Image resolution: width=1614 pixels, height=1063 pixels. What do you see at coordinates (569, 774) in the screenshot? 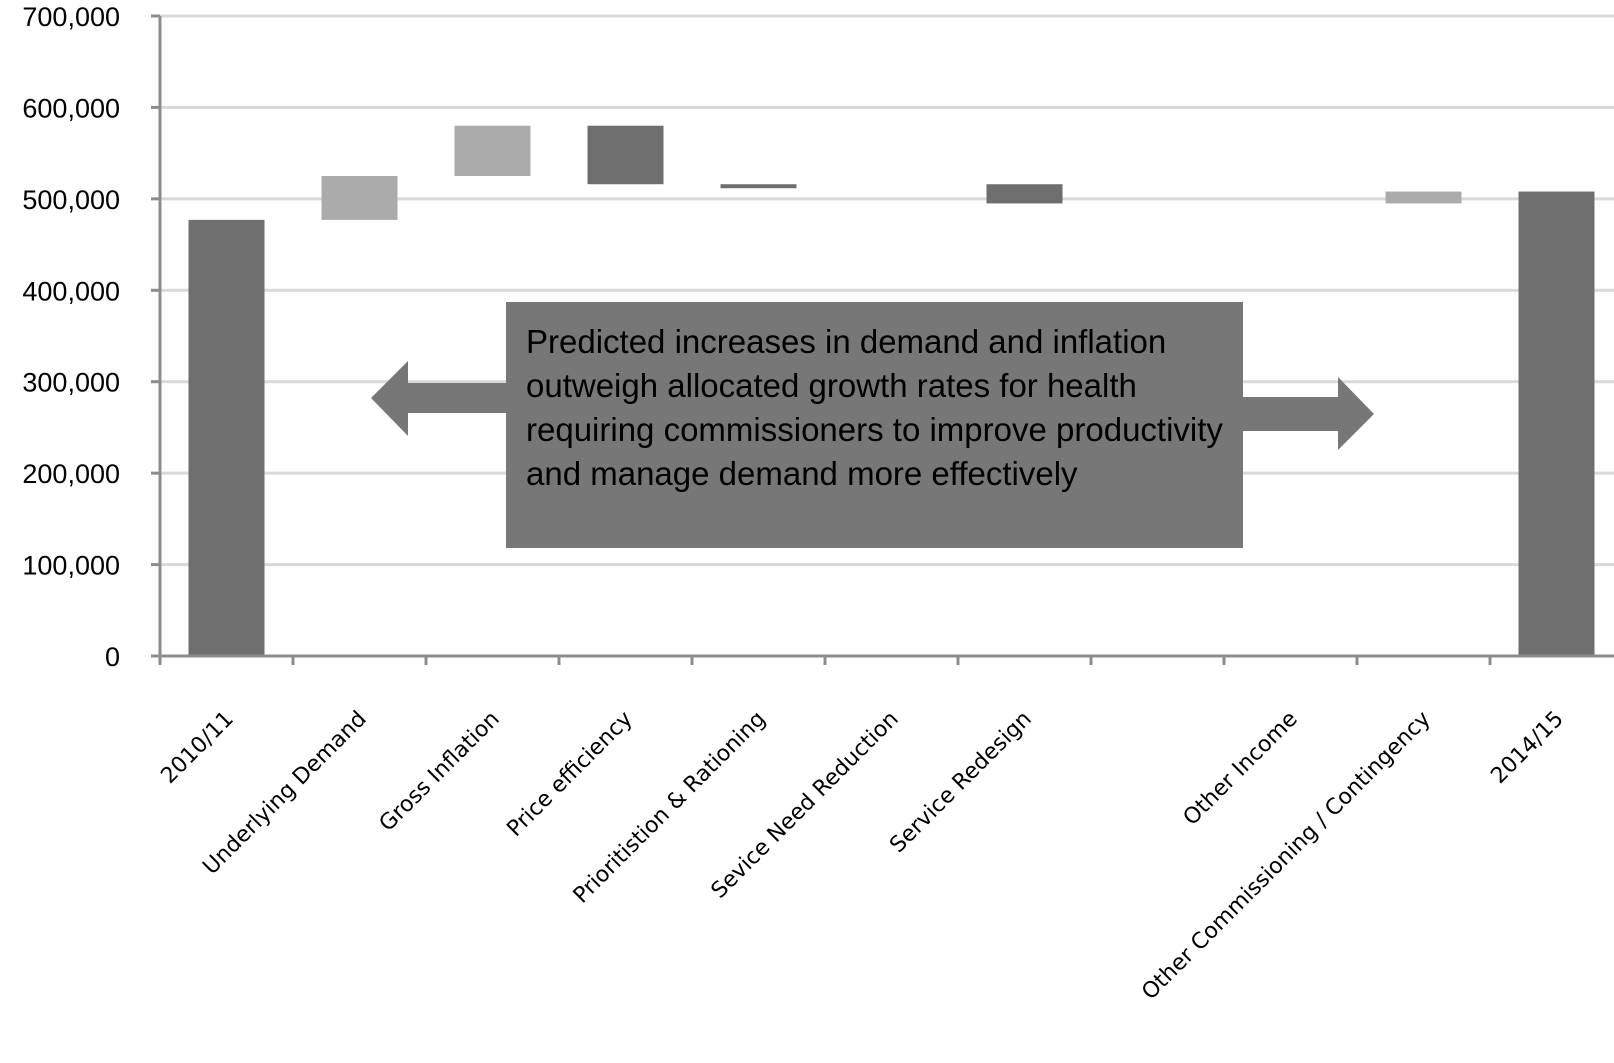
I see `x-tick-label: Price efficiency` at bounding box center [569, 774].